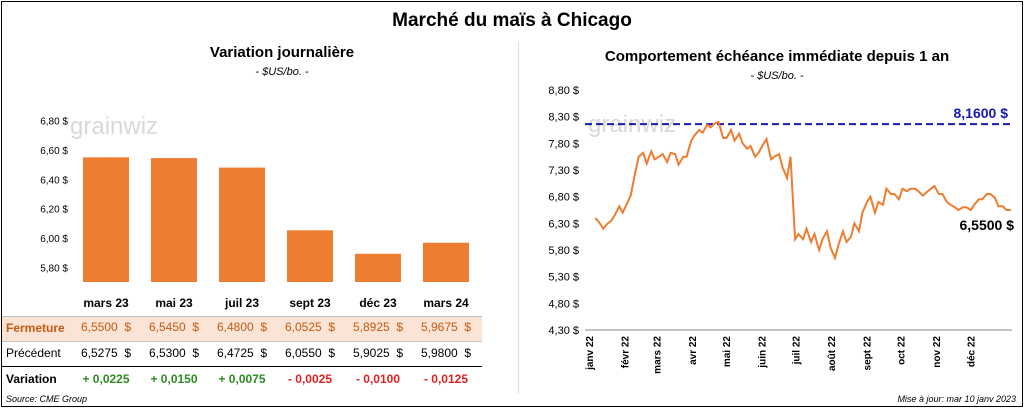 The width and height of the screenshot is (1024, 408). Describe the element at coordinates (971, 352) in the screenshot. I see `line-x-tick-label: déc 22` at that location.